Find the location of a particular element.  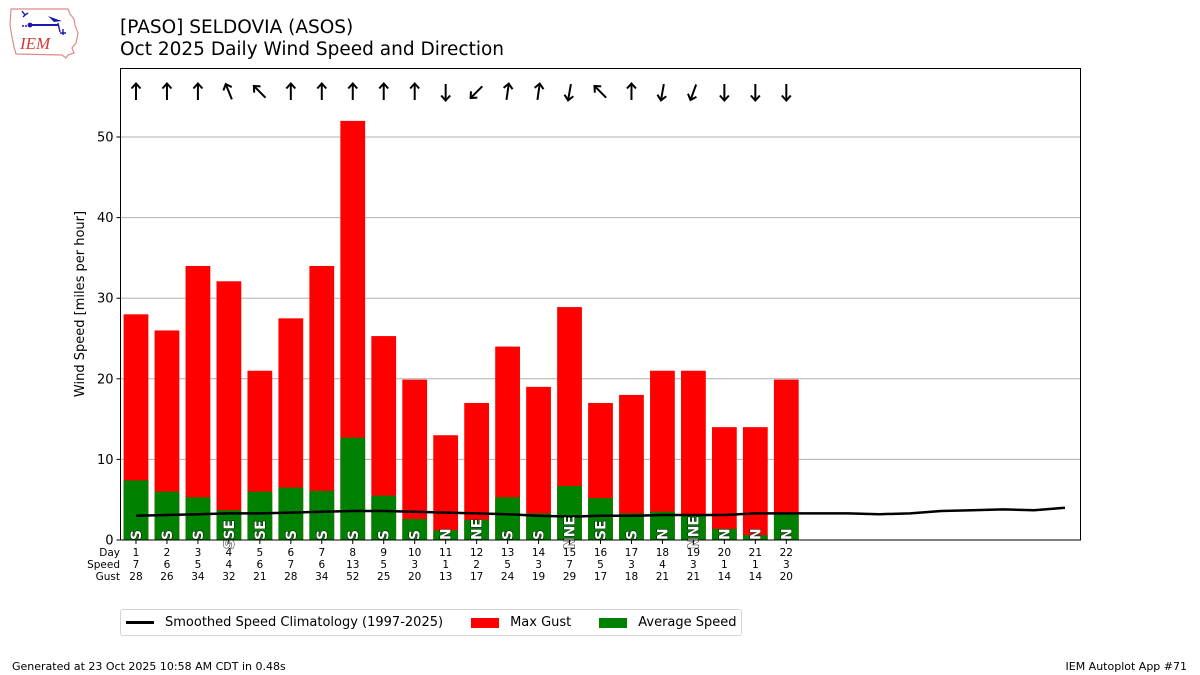

day-label: 2 is located at coordinates (167, 553).